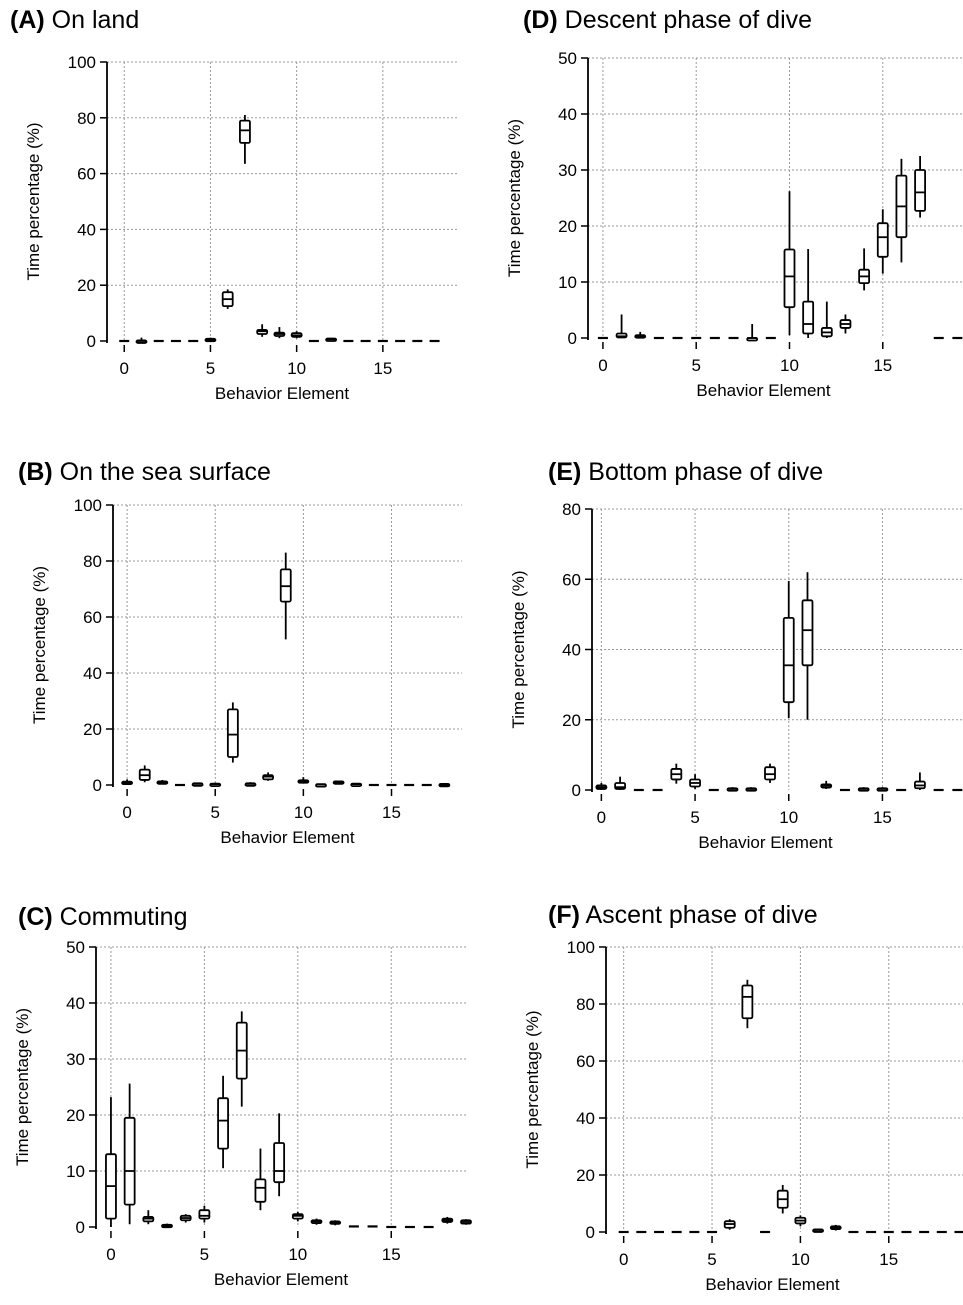 The width and height of the screenshot is (963, 1305). I want to click on panel-letter: (E), so click(565, 472).